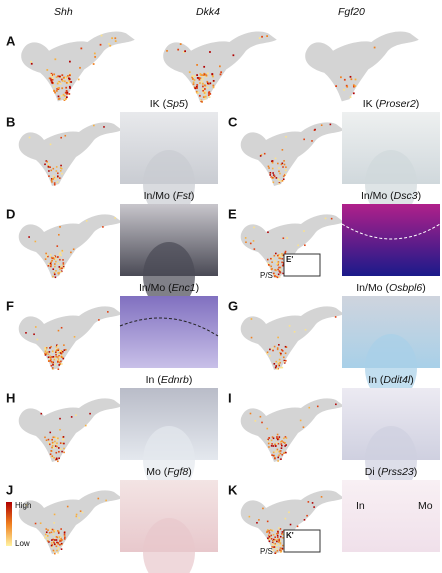 The height and width of the screenshot is (573, 442). Describe the element at coordinates (9, 489) in the screenshot. I see `panel-letter: J` at that location.